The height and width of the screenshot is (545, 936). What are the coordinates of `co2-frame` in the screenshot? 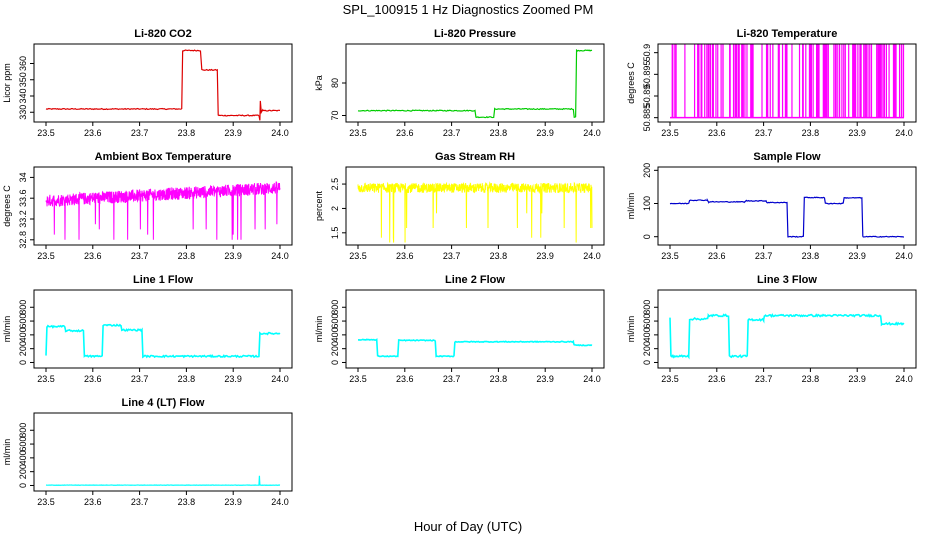 It's located at (163, 83).